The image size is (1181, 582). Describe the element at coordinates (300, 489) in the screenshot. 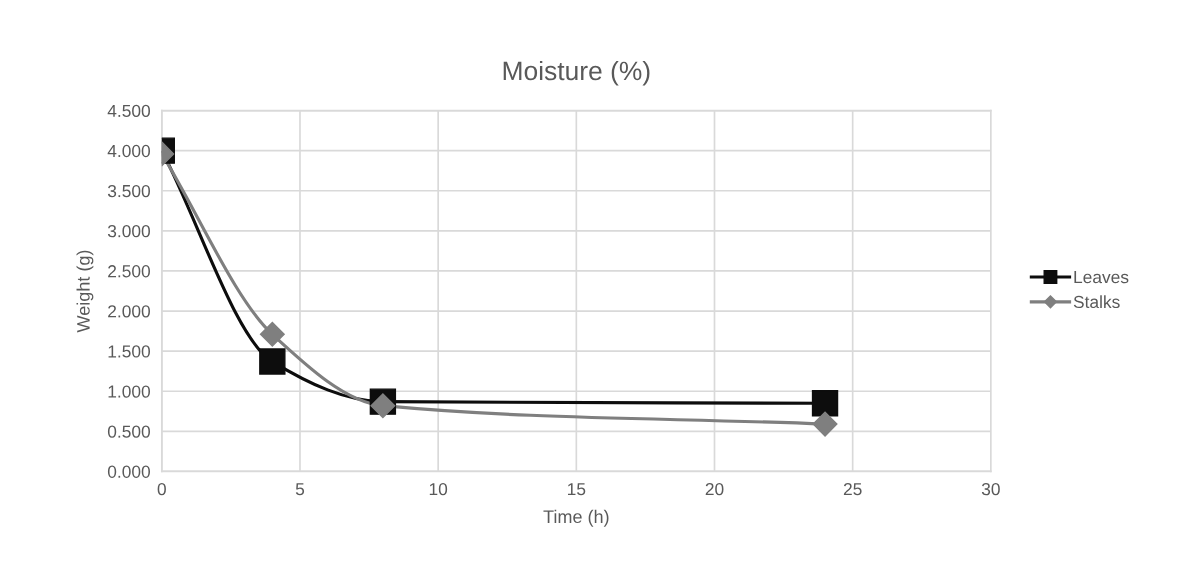

I see `x-tick-label: 5` at that location.